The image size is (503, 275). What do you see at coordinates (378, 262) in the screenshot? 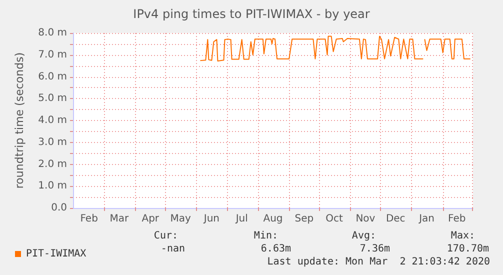
I see `text: Last update: Mon Mar 2 21:03:42 2020` at bounding box center [378, 262].